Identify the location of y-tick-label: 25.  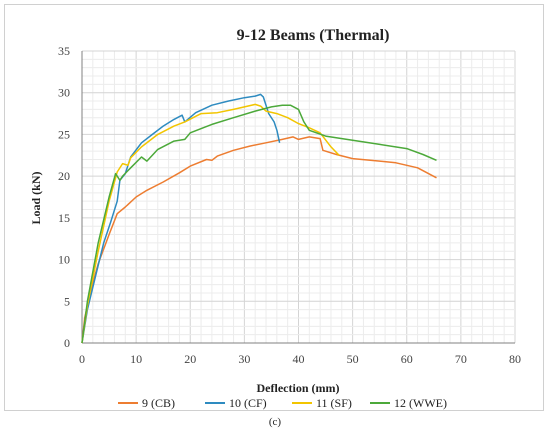
(64, 134).